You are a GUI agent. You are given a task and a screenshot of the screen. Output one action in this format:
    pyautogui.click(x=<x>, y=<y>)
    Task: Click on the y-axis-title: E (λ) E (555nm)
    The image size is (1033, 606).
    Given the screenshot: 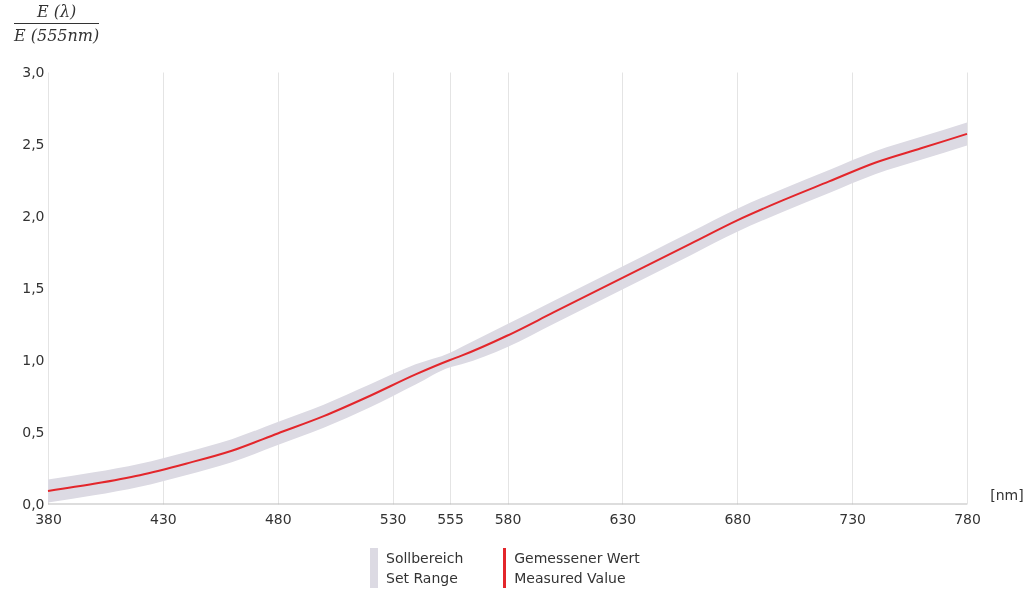 What is the action you would take?
    pyautogui.click(x=57, y=23)
    